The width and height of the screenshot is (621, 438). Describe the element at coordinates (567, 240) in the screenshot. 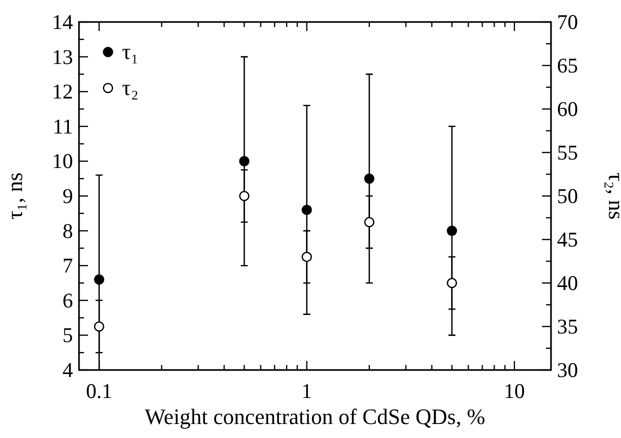

I see `y2-tick-label: 45` at that location.